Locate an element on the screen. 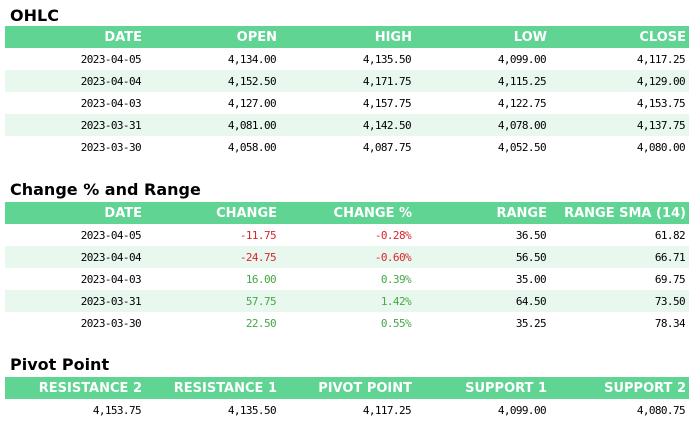 The width and height of the screenshot is (693, 431). cell-high: 4,142.50 is located at coordinates (347, 125).